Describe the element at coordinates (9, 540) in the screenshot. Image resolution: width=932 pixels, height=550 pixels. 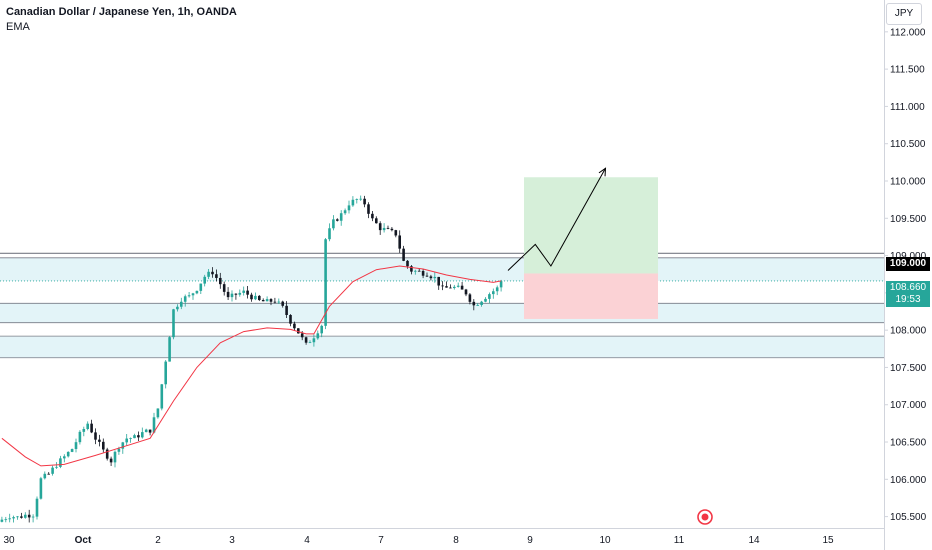
I see `x-tick-label: 30` at that location.